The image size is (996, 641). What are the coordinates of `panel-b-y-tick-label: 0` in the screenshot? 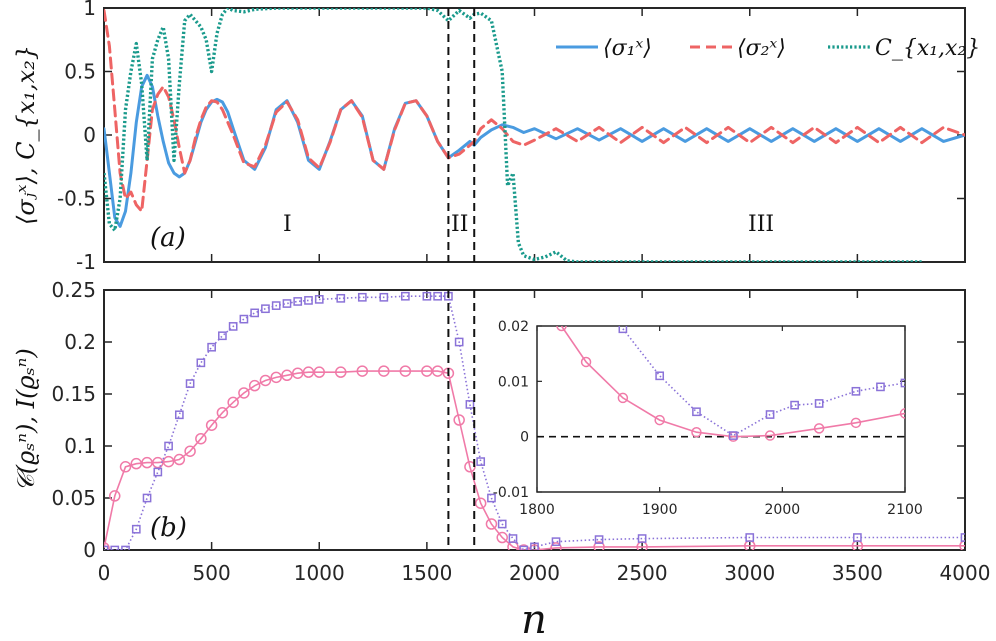 It's located at (89, 550).